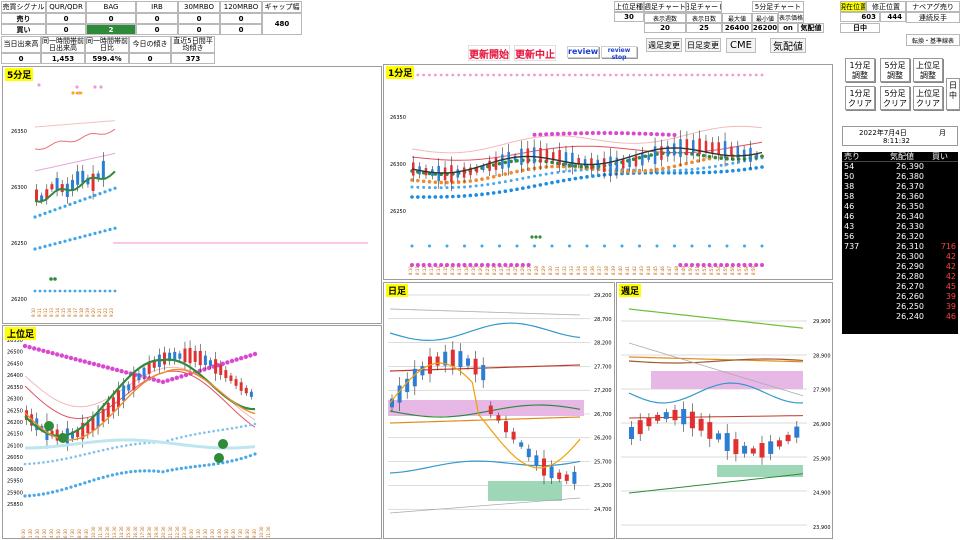  I want to click on update-stop-button: 更新中止, so click(535, 53).